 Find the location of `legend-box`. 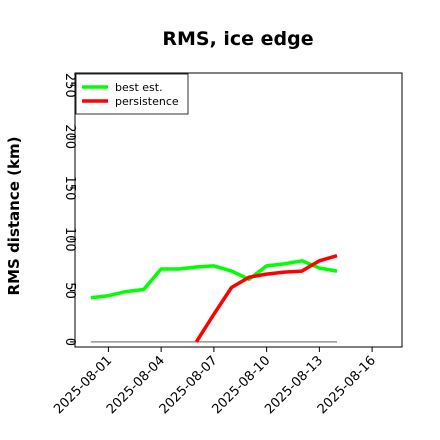

legend-box is located at coordinates (132, 94).